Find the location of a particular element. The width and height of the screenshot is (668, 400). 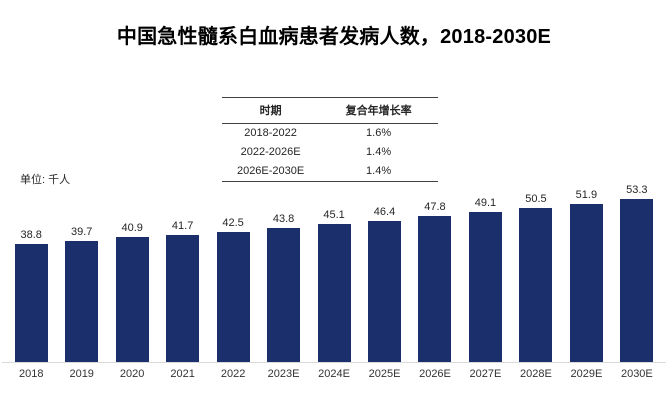

bar-value-label: 46.4 is located at coordinates (384, 211).